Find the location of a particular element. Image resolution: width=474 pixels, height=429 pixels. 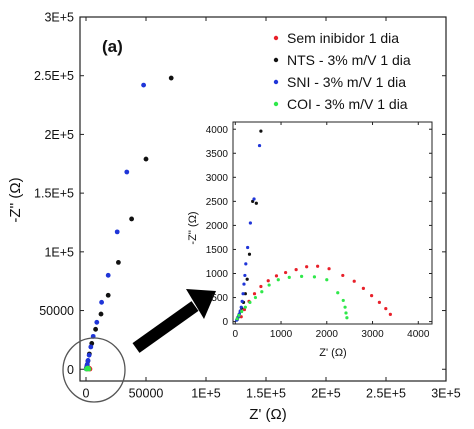

legend-marker-sem-inibidor is located at coordinates (276, 38).